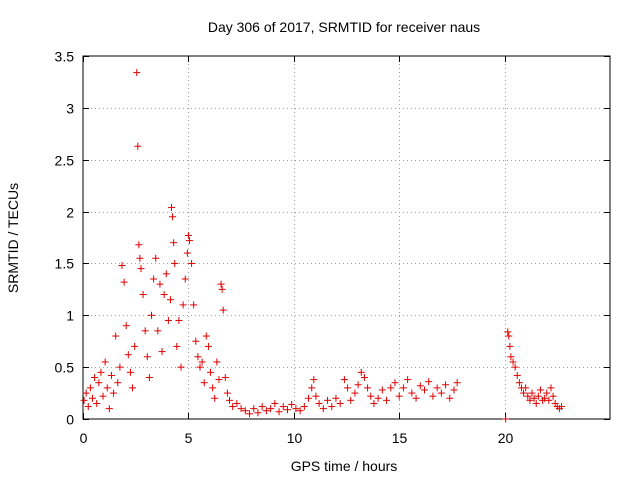 Image resolution: width=640 pixels, height=480 pixels. I want to click on x-axis-label: GPS time / hours, so click(344, 466).